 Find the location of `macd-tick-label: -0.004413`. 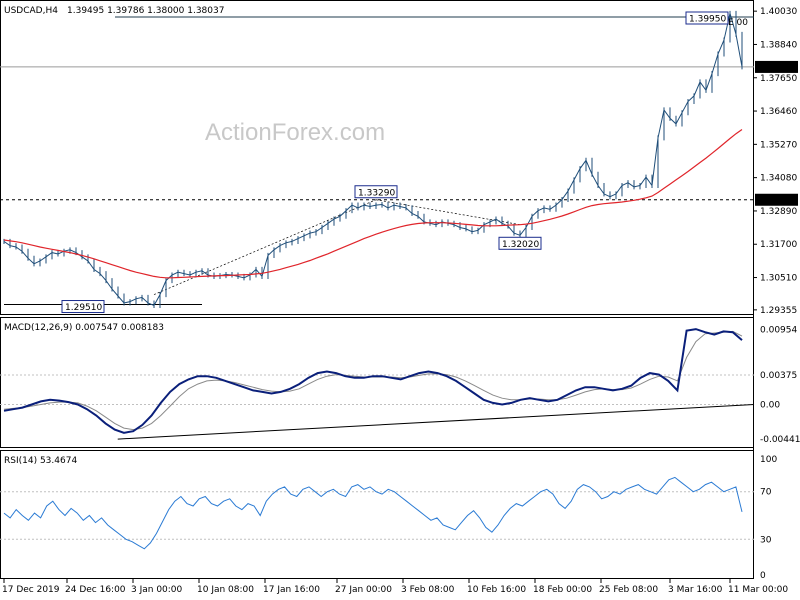

macd-tick-label: -0.004413 is located at coordinates (780, 440).